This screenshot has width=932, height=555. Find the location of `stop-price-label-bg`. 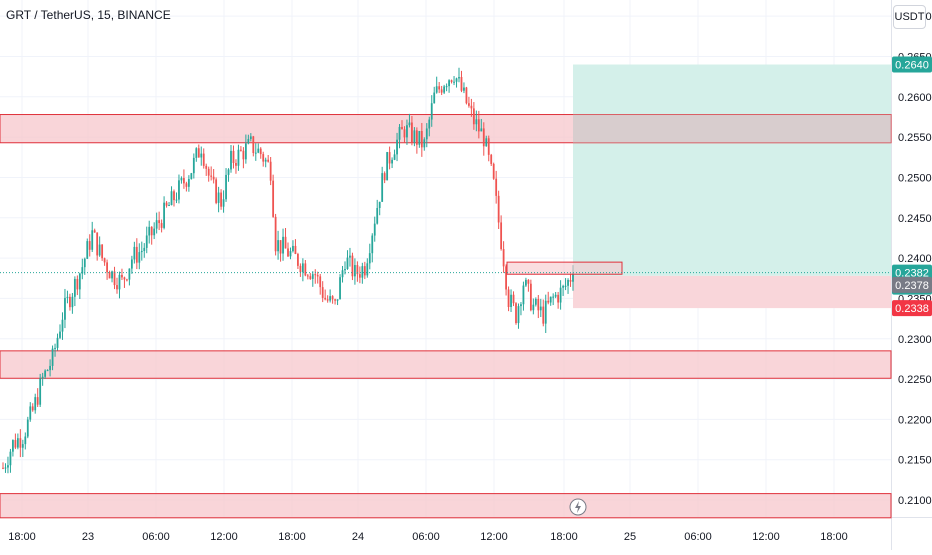

stop-price-label-bg is located at coordinates (912, 308).